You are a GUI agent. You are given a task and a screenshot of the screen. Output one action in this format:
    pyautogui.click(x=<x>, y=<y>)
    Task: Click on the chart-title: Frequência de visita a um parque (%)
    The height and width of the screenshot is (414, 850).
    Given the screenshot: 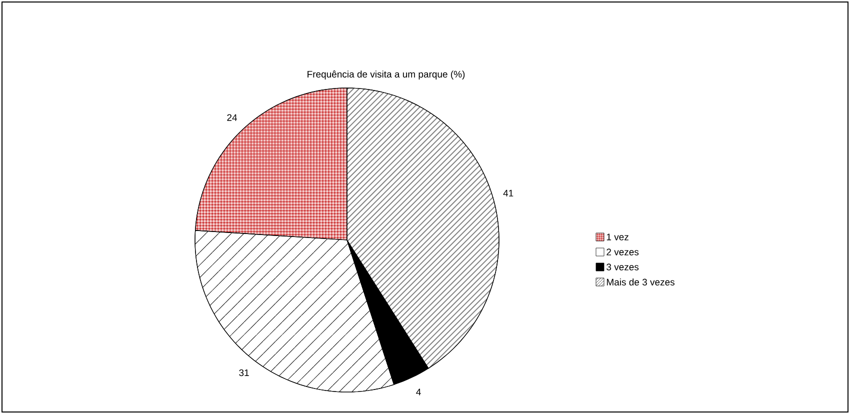 What is the action you would take?
    pyautogui.click(x=386, y=75)
    